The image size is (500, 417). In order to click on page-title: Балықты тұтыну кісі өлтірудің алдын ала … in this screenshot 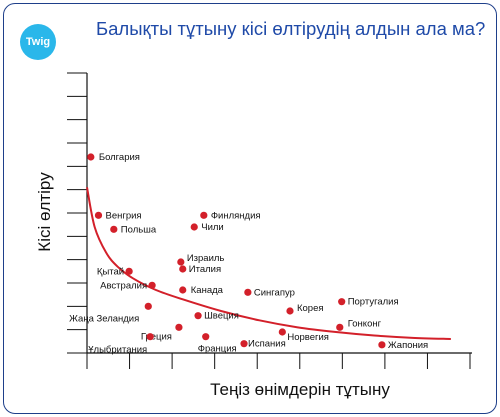, I will do `click(291, 28)`.